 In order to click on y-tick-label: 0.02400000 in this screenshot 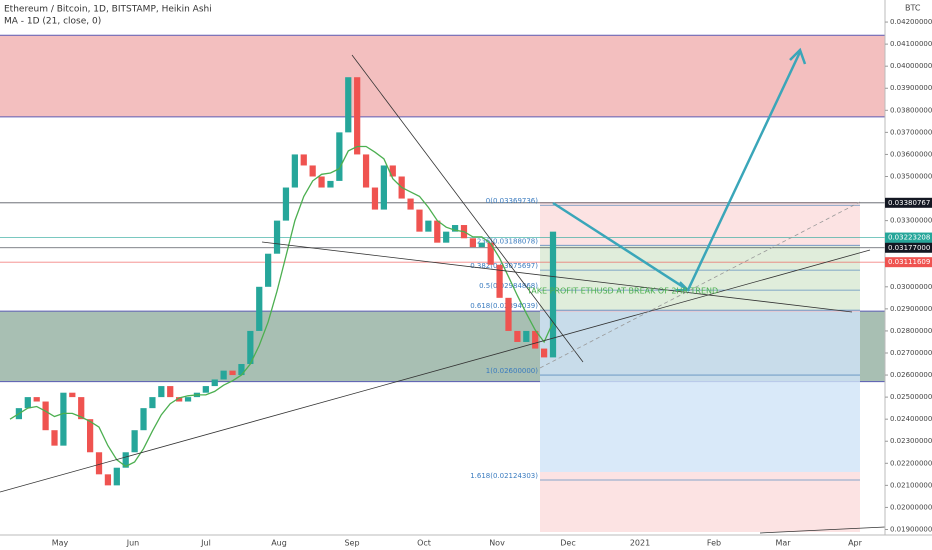, I will do `click(911, 419)`.